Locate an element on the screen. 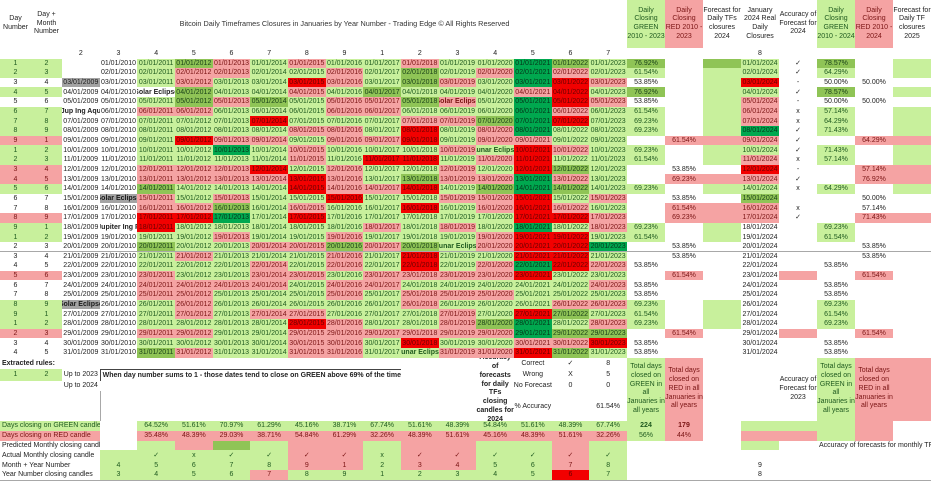  column-header: Forecast for Daily TFs closures 2024 is located at coordinates (722, 24).